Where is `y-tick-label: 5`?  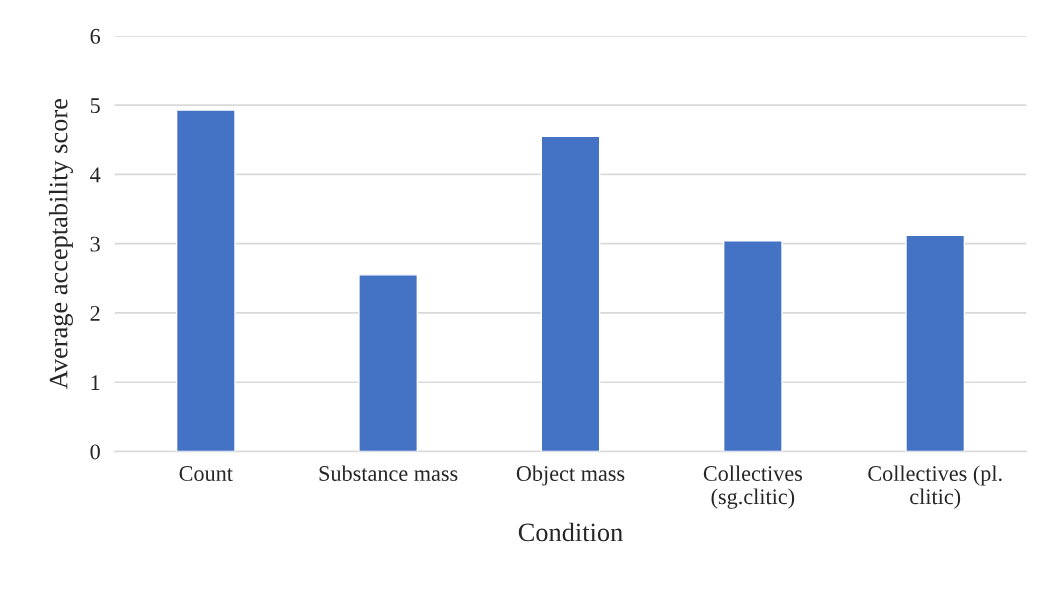 y-tick-label: 5 is located at coordinates (95, 106).